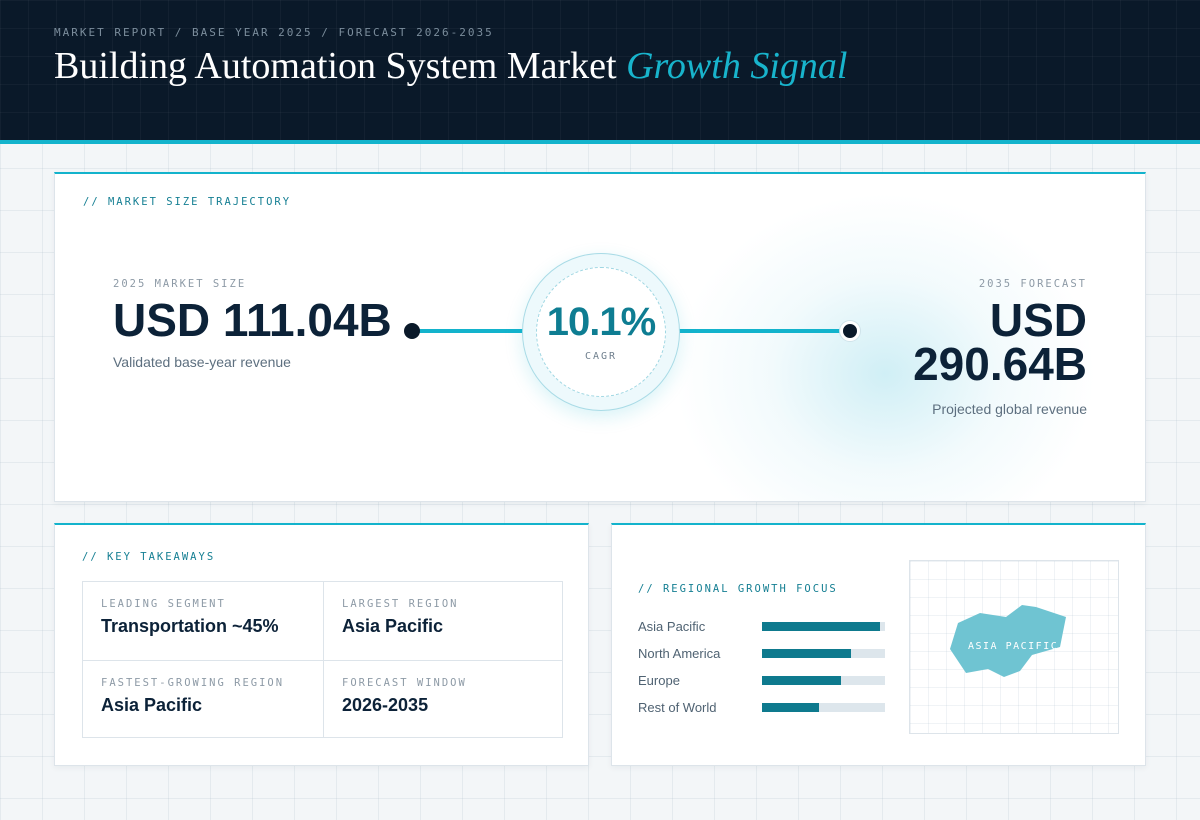 The width and height of the screenshot is (1200, 820). Describe the element at coordinates (850, 331) in the screenshot. I see `trajectory-end-dot` at that location.